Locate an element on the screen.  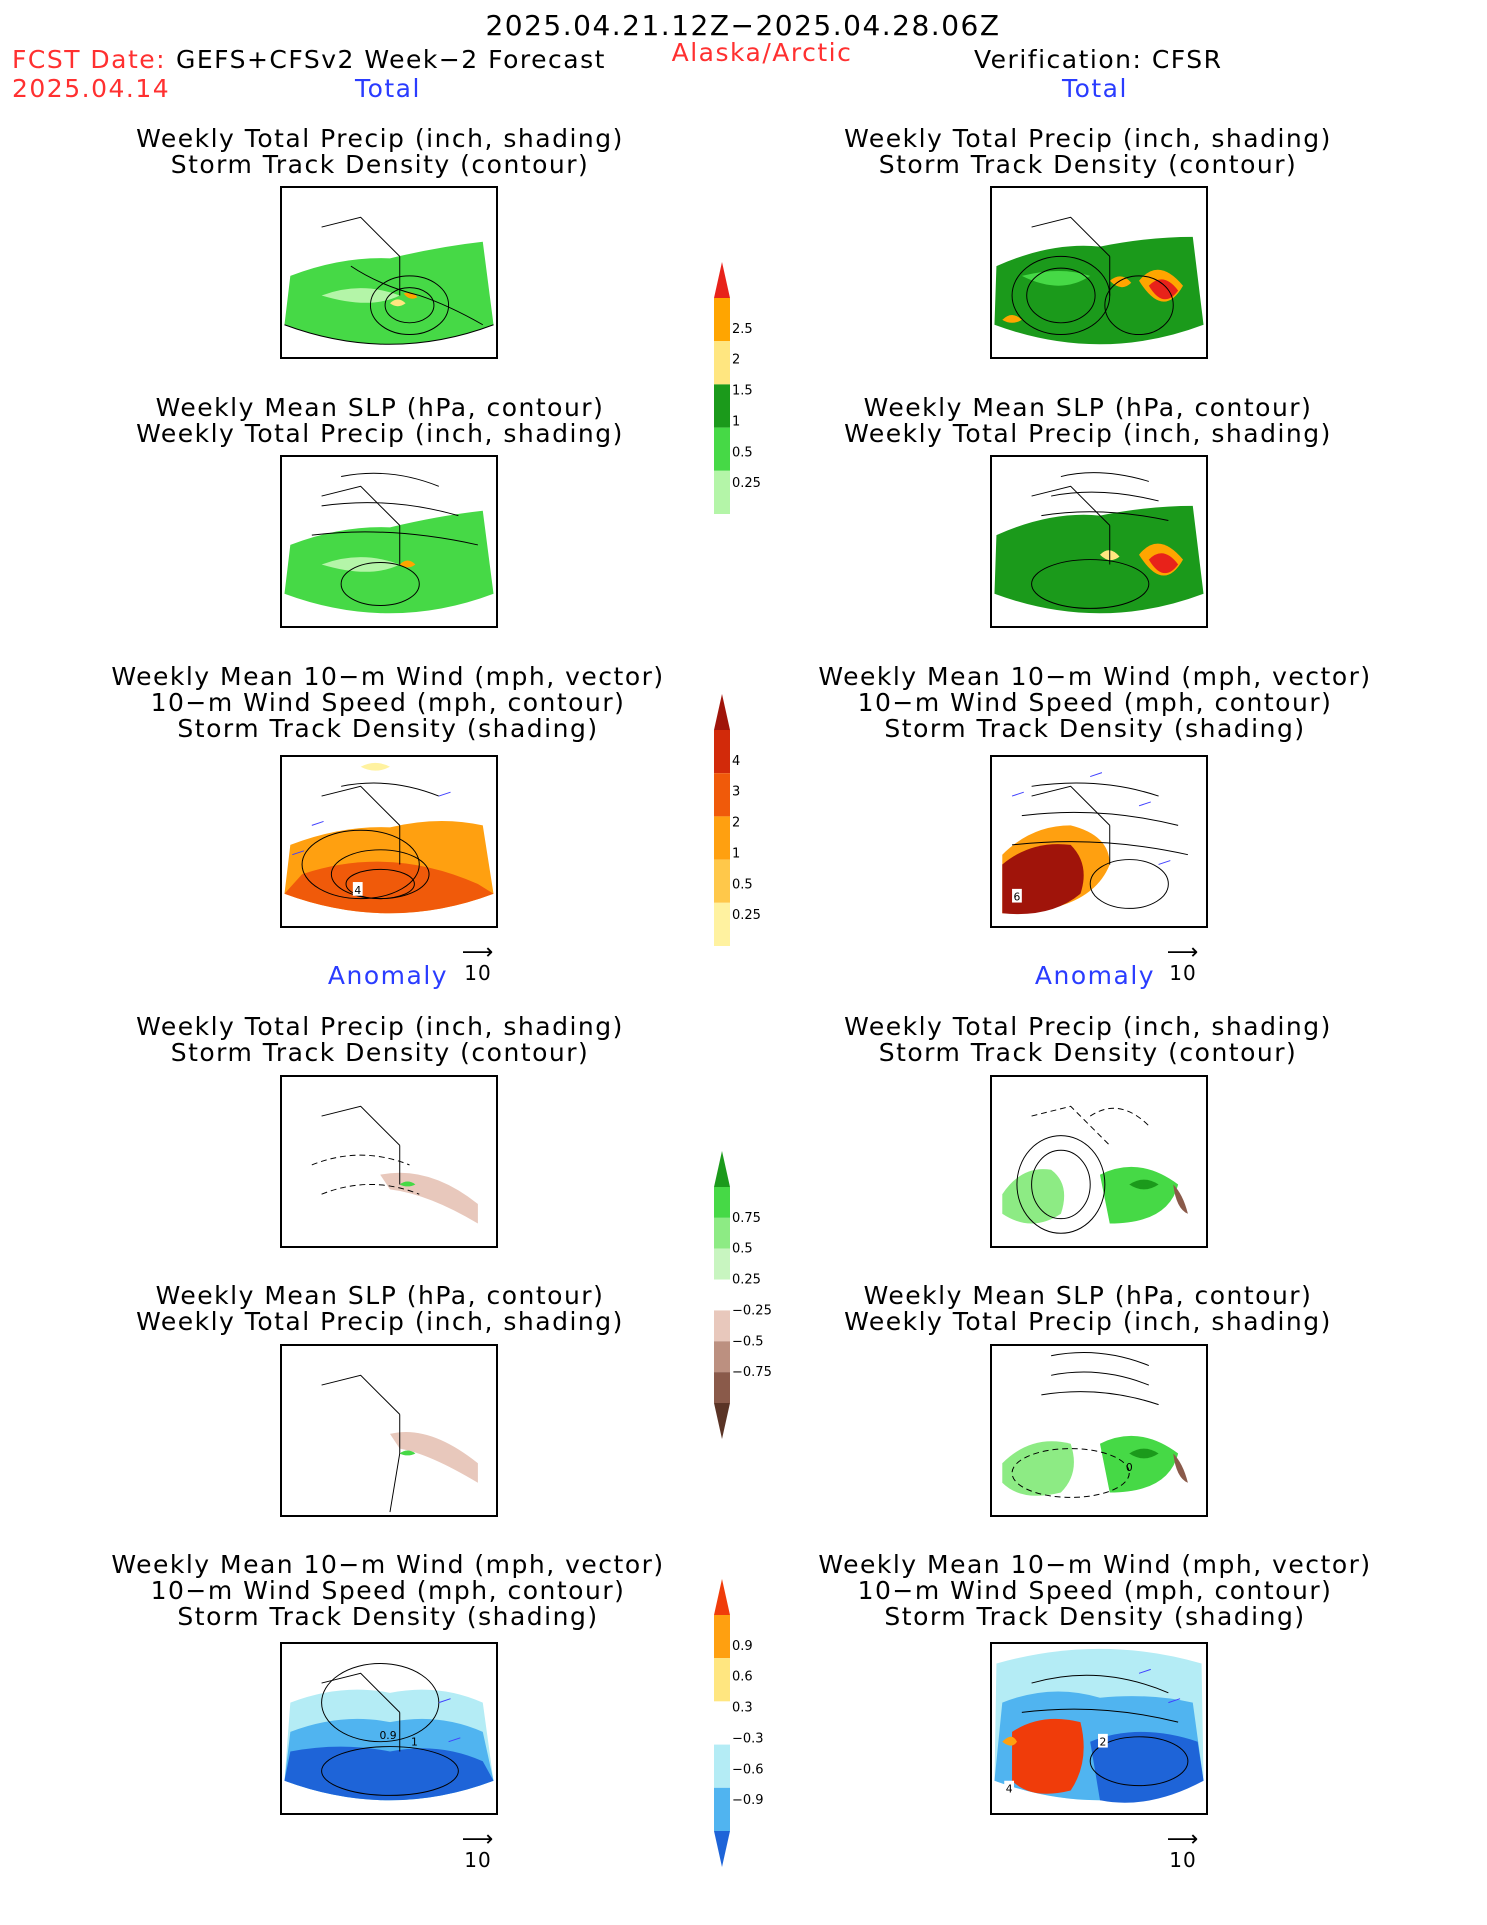
fcst-date-value: 2025.04.14 is located at coordinates (91, 88).